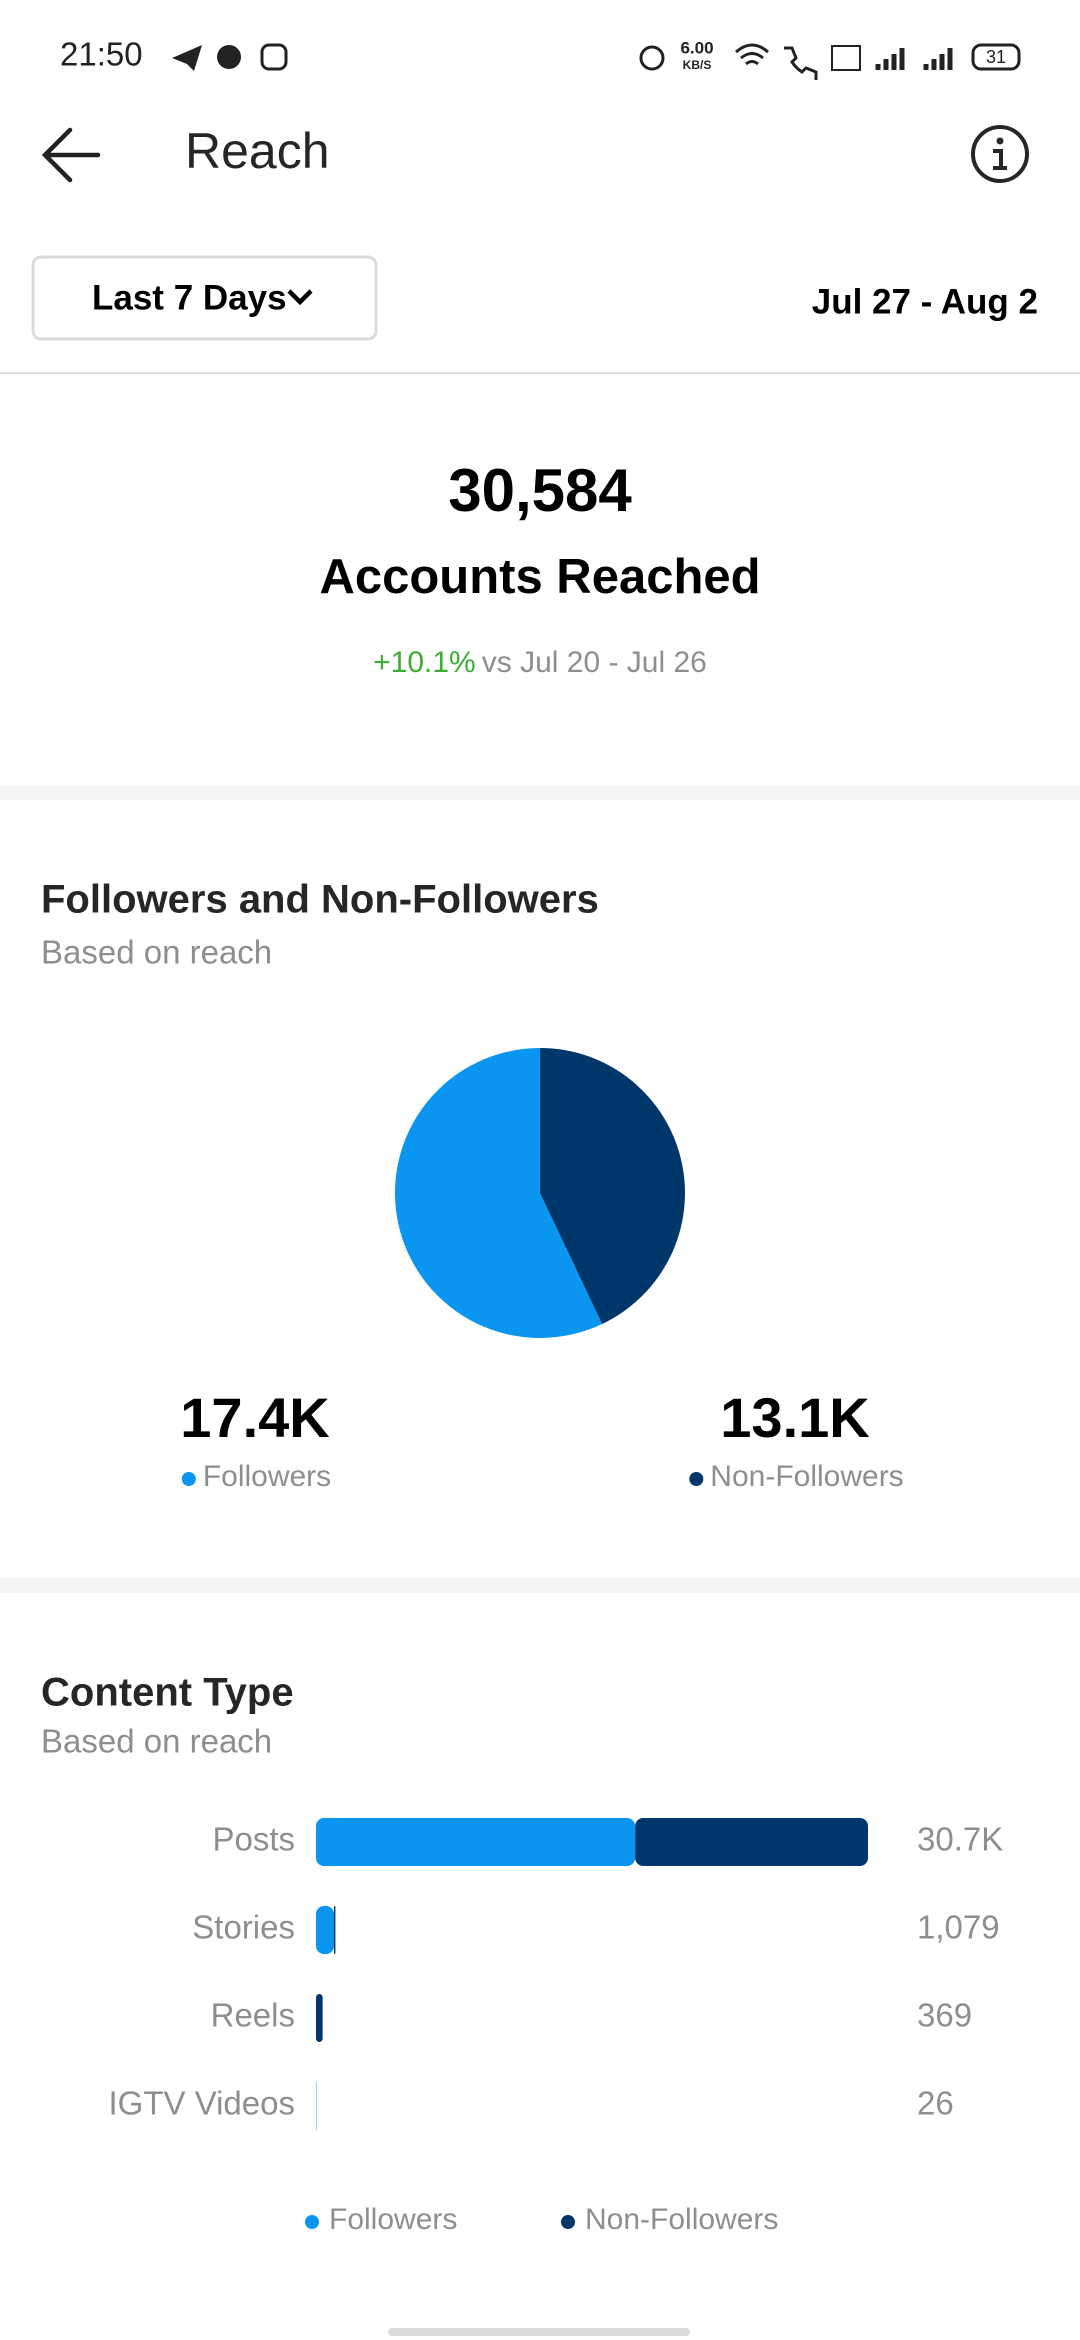 This screenshot has height=2340, width=1080. Describe the element at coordinates (167, 1693) in the screenshot. I see `bar-title: Content Type` at that location.